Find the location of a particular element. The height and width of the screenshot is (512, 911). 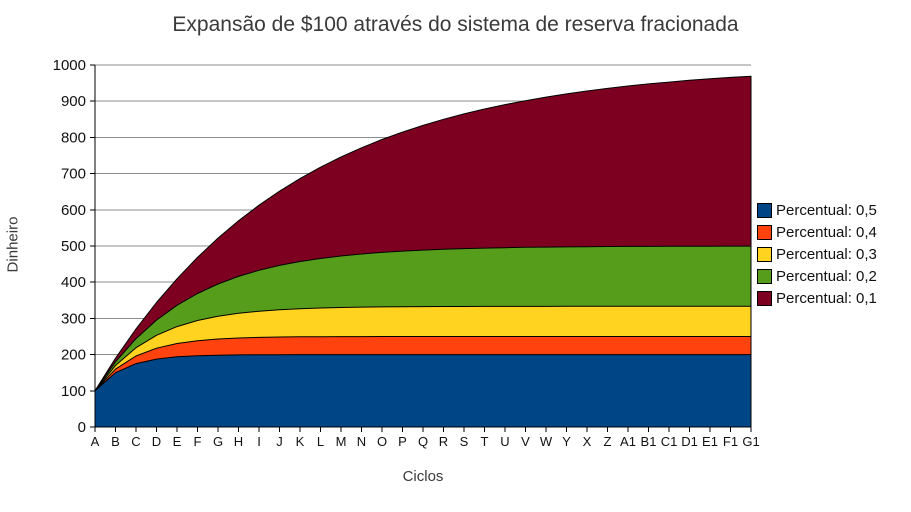

legend-label: Percentual: 0,5 is located at coordinates (826, 210).